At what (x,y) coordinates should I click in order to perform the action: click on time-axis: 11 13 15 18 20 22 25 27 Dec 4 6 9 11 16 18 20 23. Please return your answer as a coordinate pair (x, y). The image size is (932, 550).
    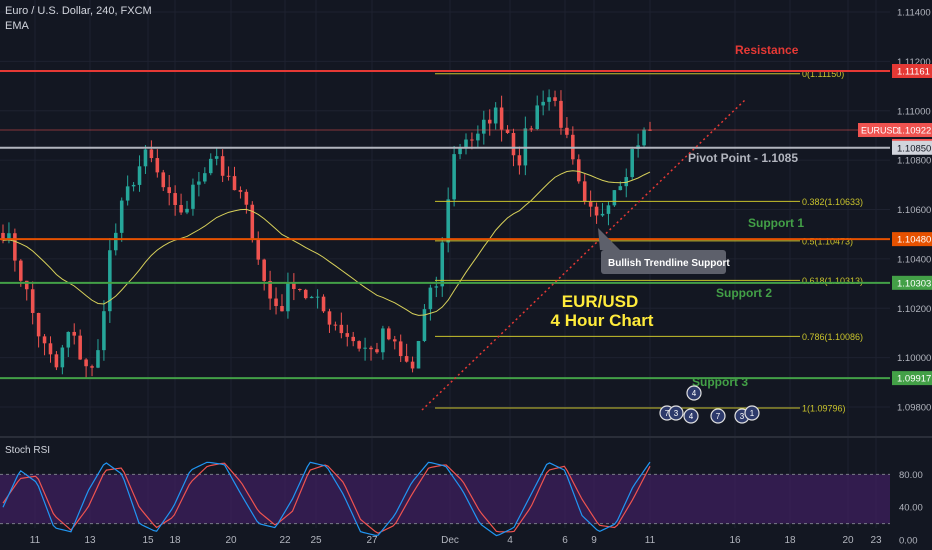
    Looking at the image, I should click on (456, 540).